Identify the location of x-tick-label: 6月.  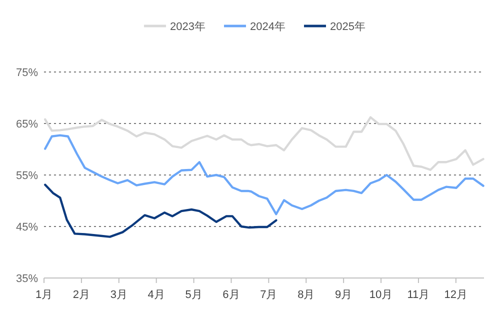
(231, 295).